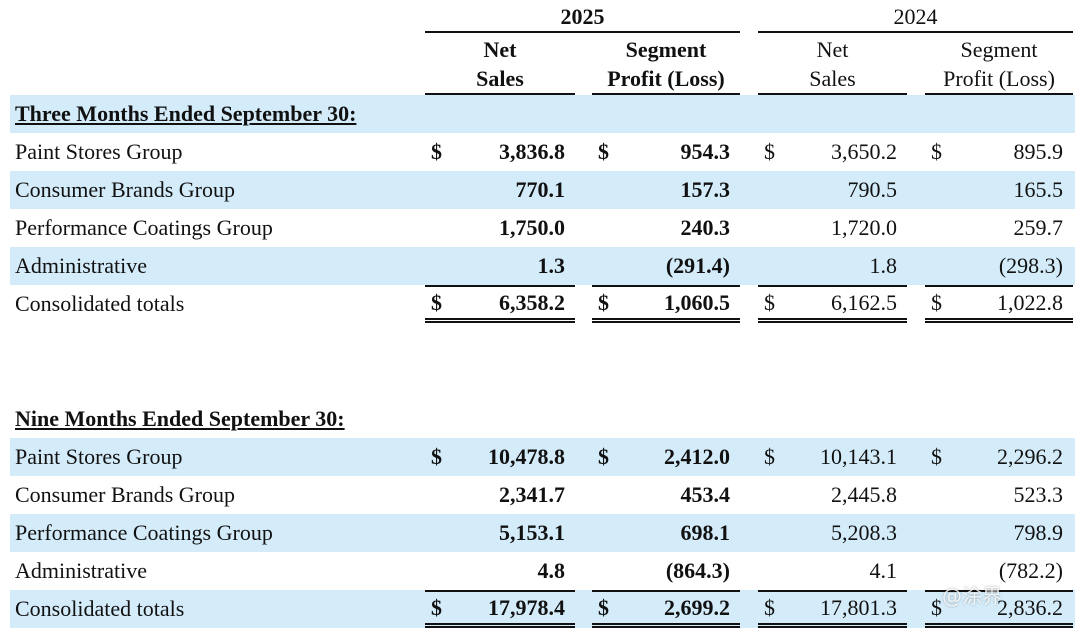 The image size is (1080, 632). I want to click on value: 259.7, so click(1038, 227).